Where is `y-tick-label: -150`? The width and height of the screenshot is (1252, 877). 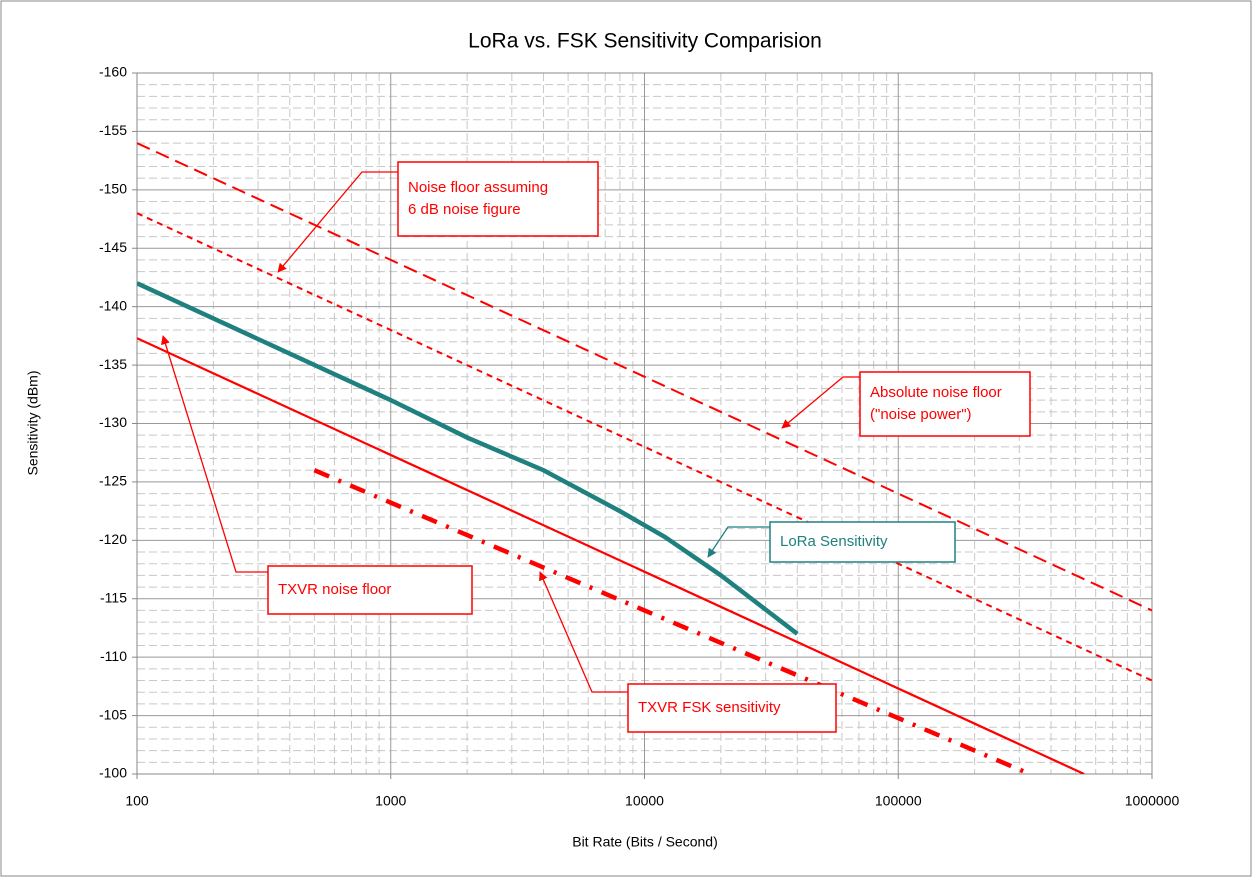 y-tick-label: -150 is located at coordinates (113, 189).